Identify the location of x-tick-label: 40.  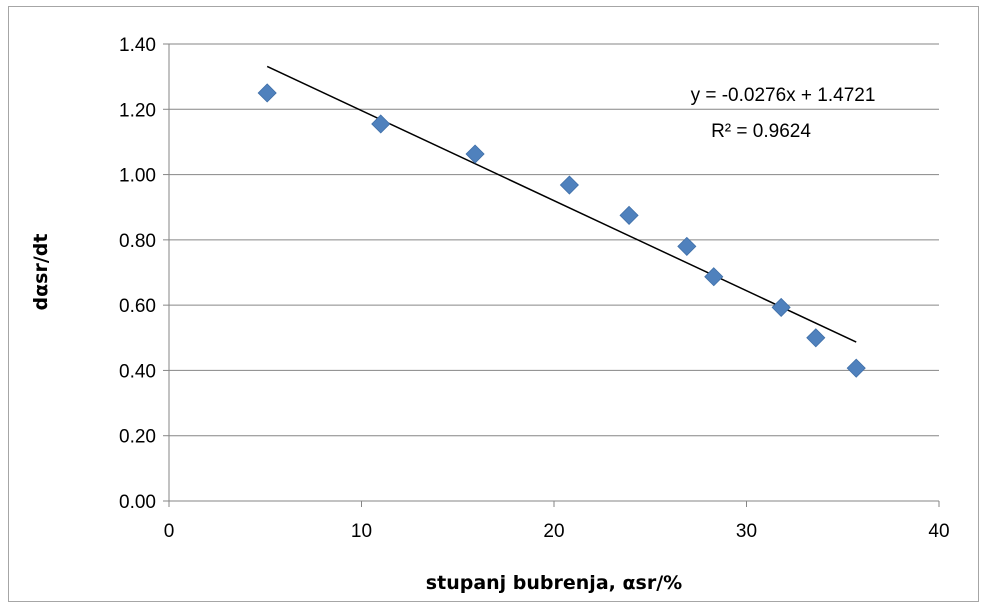
(938, 531).